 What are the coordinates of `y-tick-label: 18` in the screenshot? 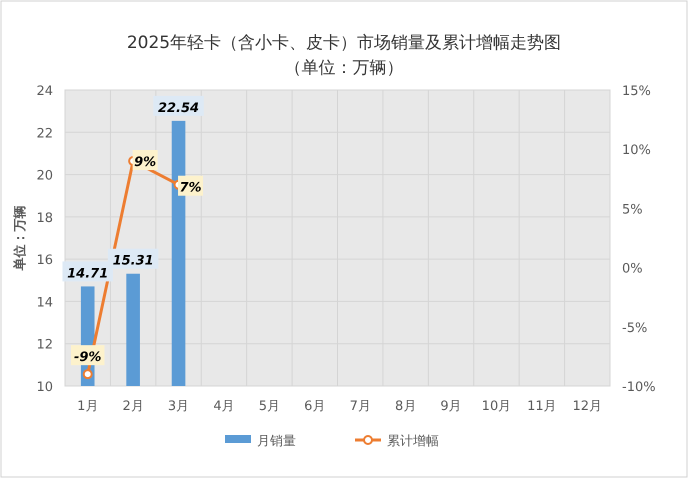 It's located at (44, 218).